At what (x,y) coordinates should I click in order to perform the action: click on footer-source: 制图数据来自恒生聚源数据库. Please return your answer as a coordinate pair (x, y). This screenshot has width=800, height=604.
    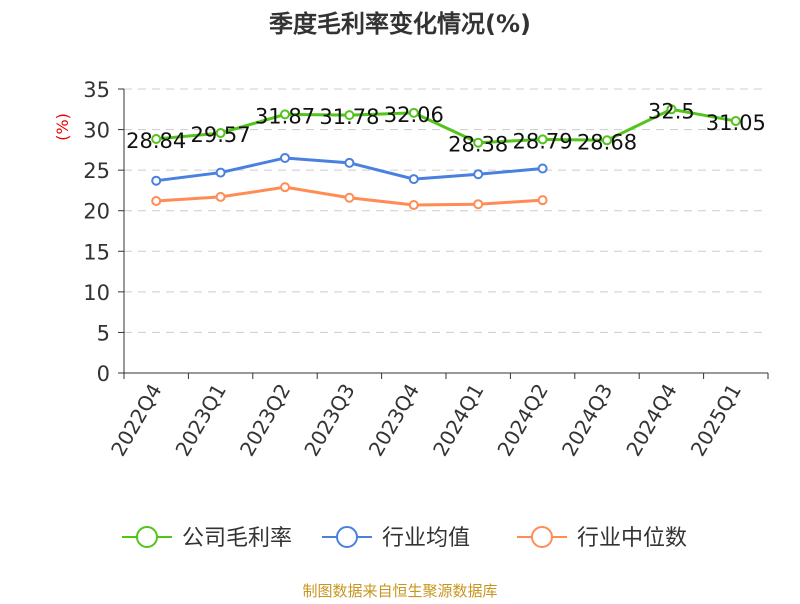
    Looking at the image, I should click on (399, 591).